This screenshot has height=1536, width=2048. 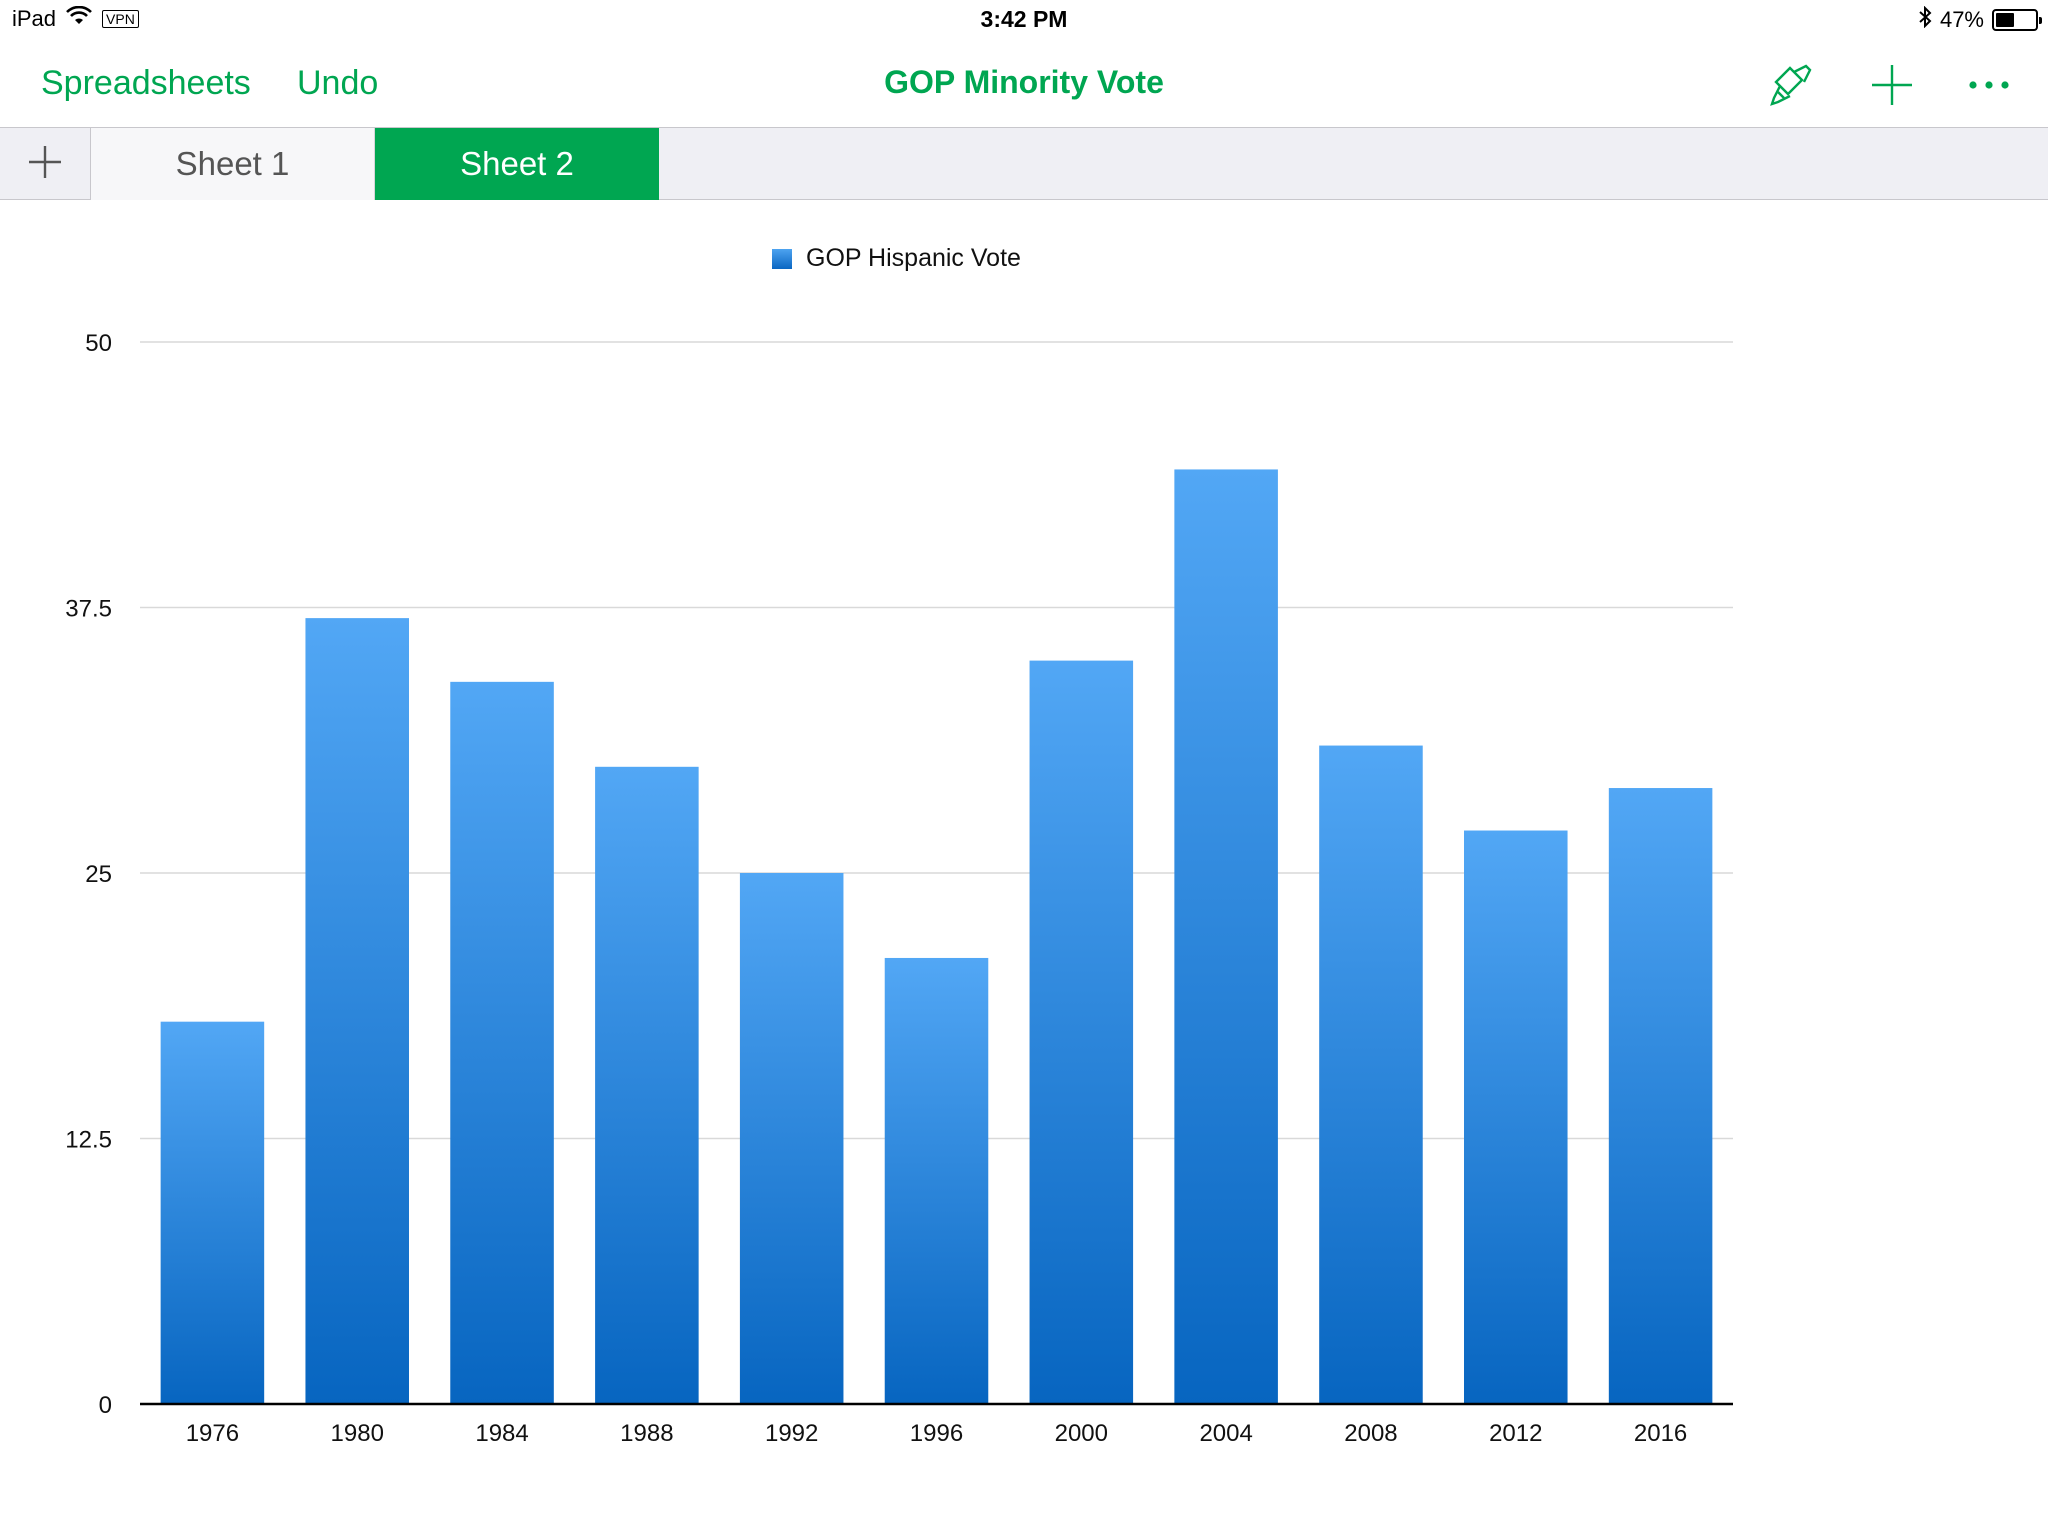 What do you see at coordinates (1370, 1433) in the screenshot?
I see `x-tick-label: 2008` at bounding box center [1370, 1433].